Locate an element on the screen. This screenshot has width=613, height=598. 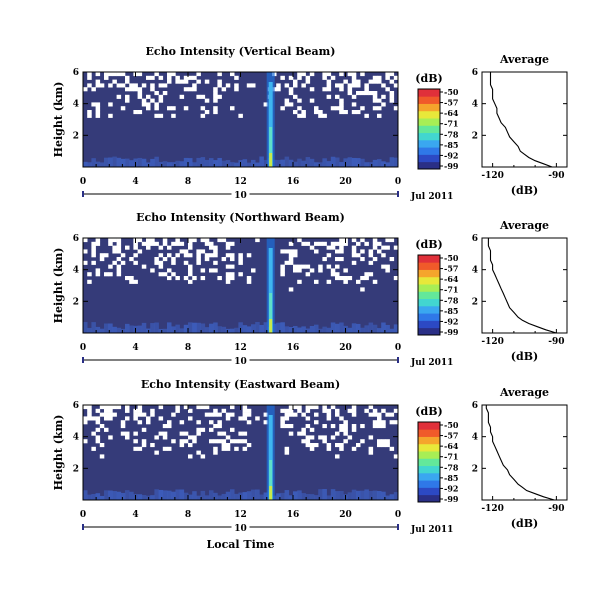
profile-panel: Average 6 4 2 -120 -90 (dB) is located at coordinates (520, 458).